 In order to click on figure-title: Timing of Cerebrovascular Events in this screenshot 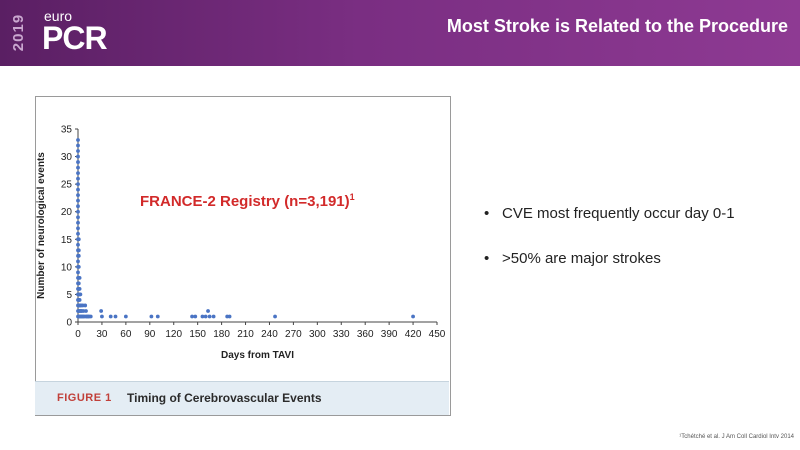, I will do `click(224, 398)`.